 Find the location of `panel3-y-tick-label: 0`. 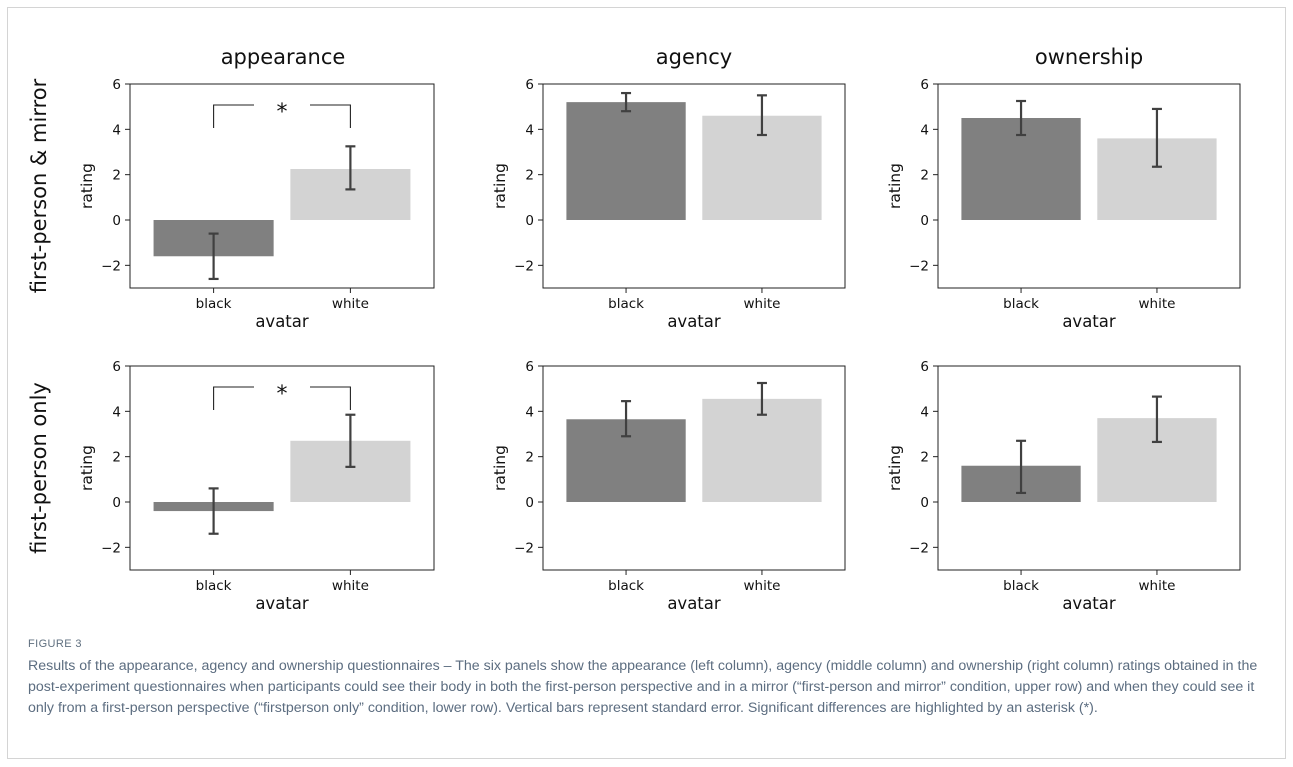

panel3-y-tick-label: 0 is located at coordinates (924, 221).